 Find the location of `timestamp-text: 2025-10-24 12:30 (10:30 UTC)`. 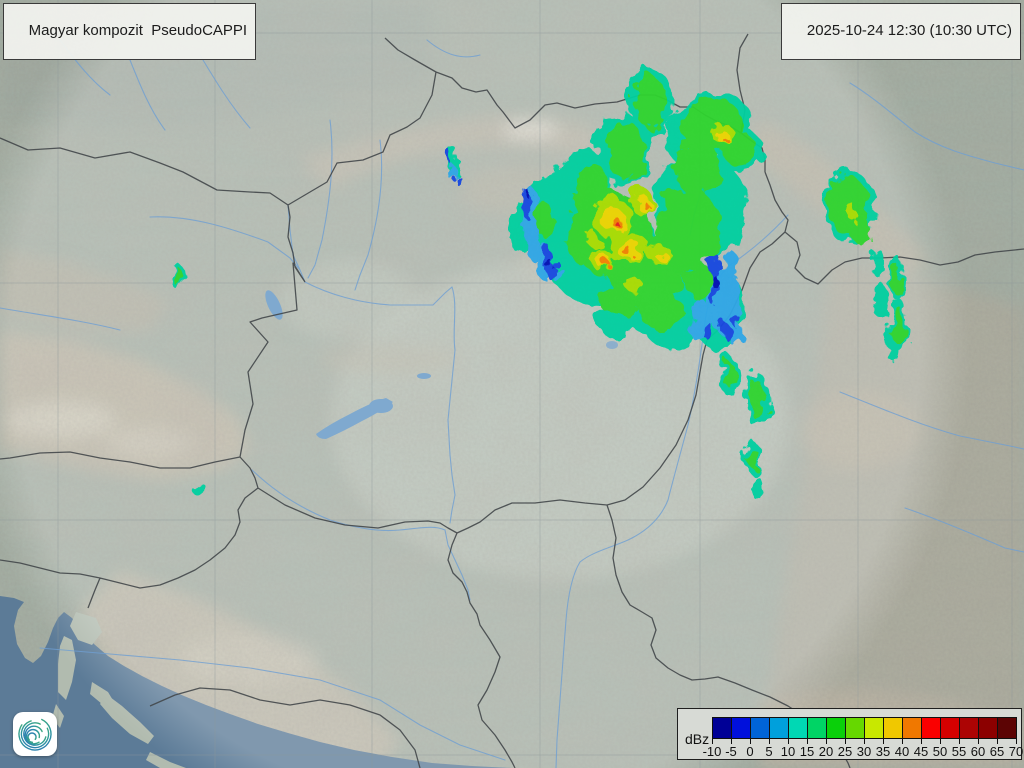

timestamp-text: 2025-10-24 12:30 (10:30 UTC) is located at coordinates (909, 30).